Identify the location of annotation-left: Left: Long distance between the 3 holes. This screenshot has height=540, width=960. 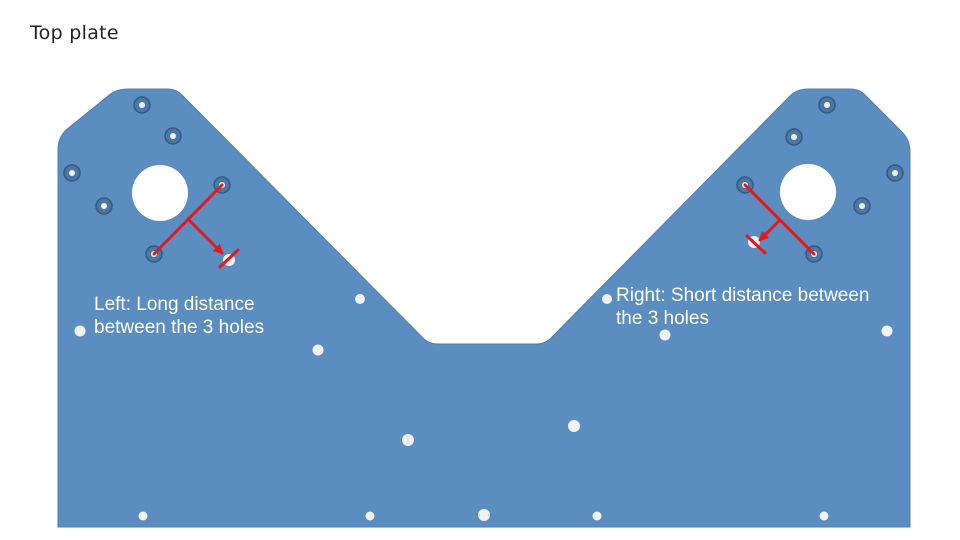
(179, 316).